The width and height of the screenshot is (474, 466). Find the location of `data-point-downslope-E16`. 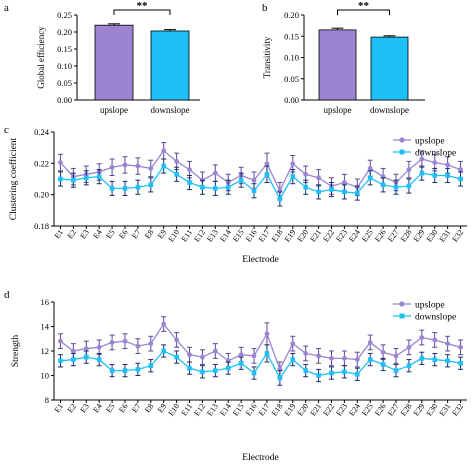

data-point-downslope-E16 is located at coordinates (254, 191).